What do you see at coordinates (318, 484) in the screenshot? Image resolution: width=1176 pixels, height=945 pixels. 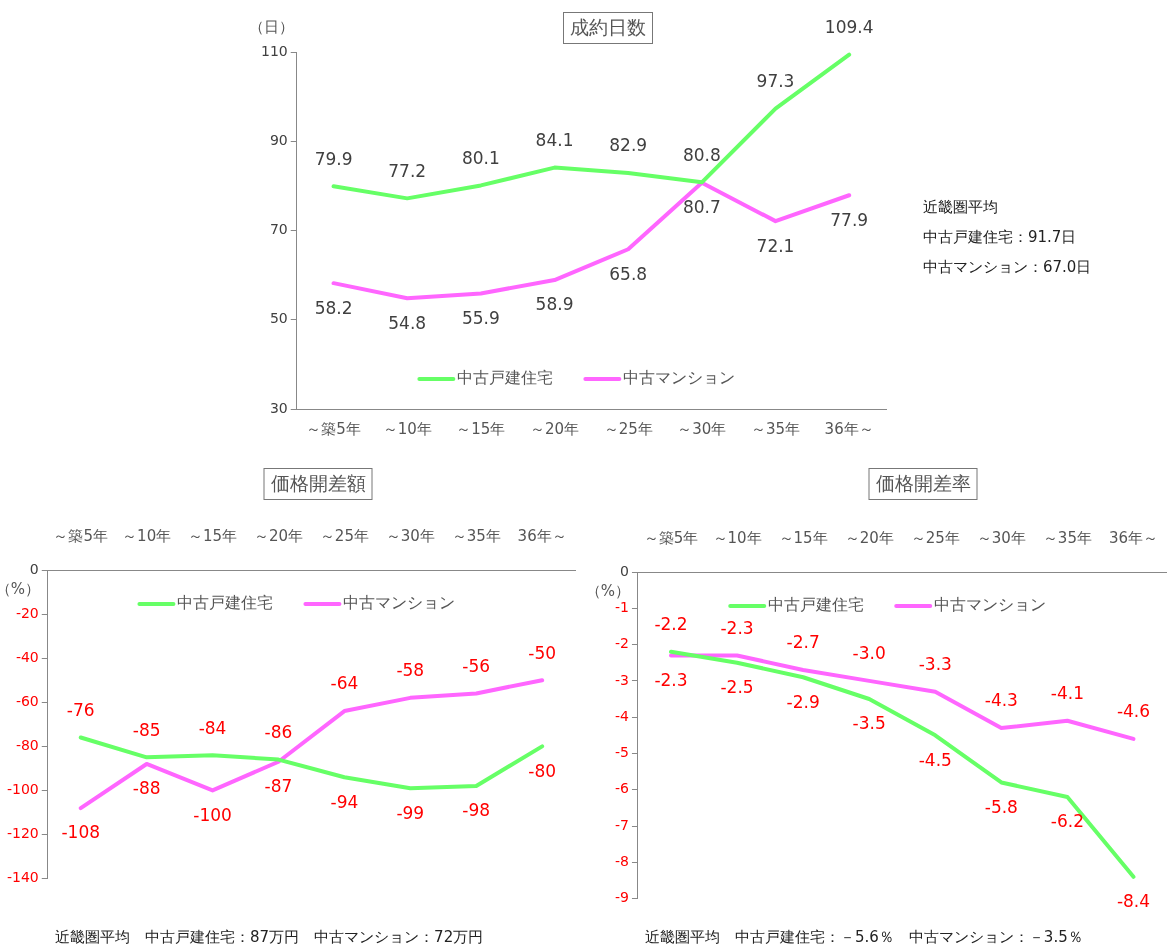 I see `chart-title: 価格開差額` at bounding box center [318, 484].